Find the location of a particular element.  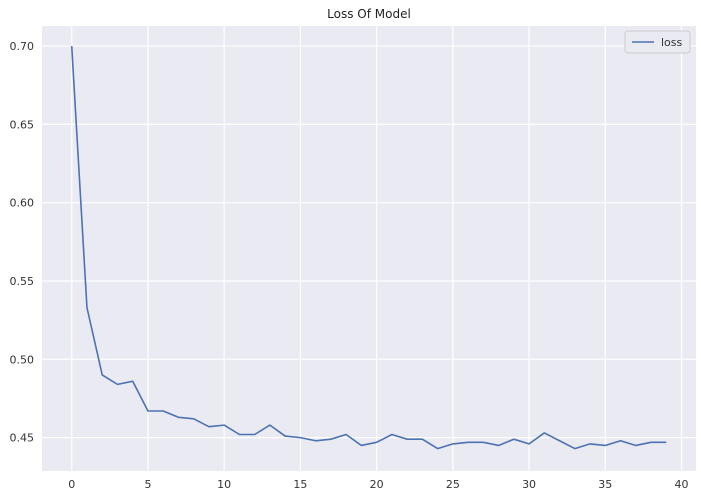

legend: loss is located at coordinates (657, 42).